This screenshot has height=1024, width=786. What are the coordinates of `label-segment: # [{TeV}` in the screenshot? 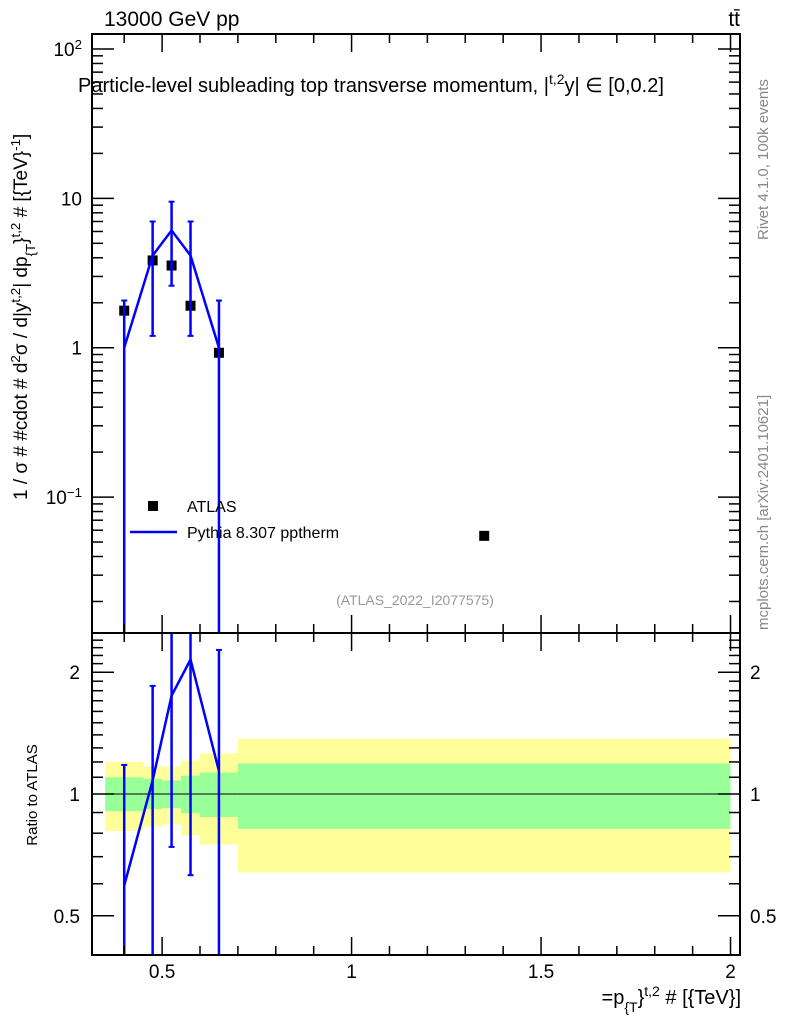 It's located at (21, 187).